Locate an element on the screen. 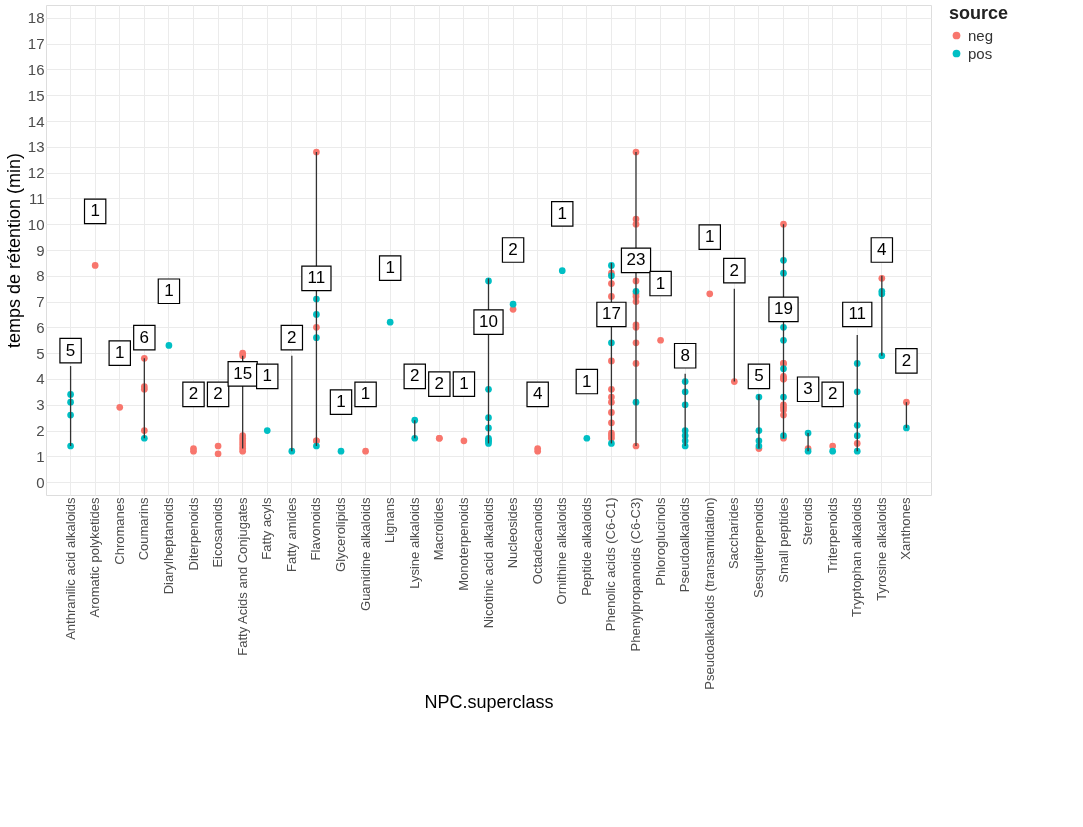  annotation: 3 is located at coordinates (808, 389).